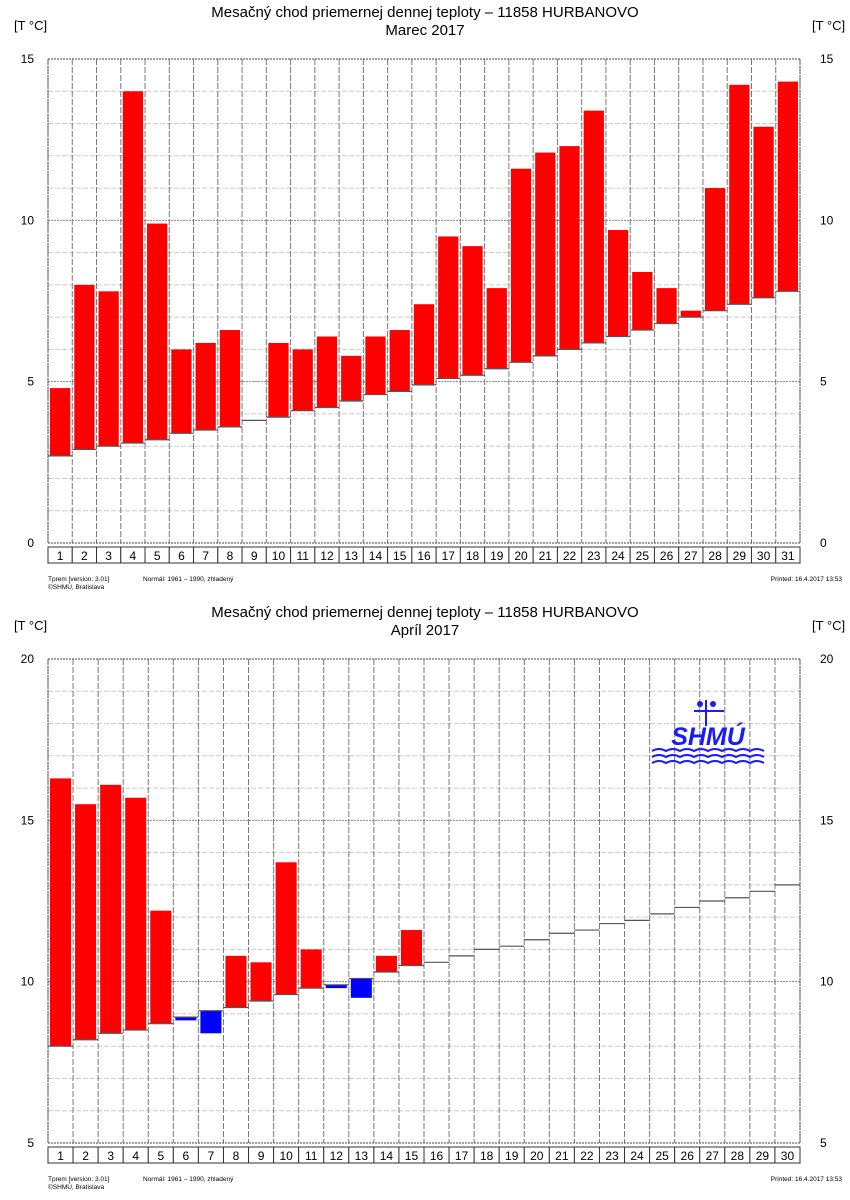 This screenshot has height=1200, width=850. I want to click on y-tick-label-right: 20, so click(827, 659).